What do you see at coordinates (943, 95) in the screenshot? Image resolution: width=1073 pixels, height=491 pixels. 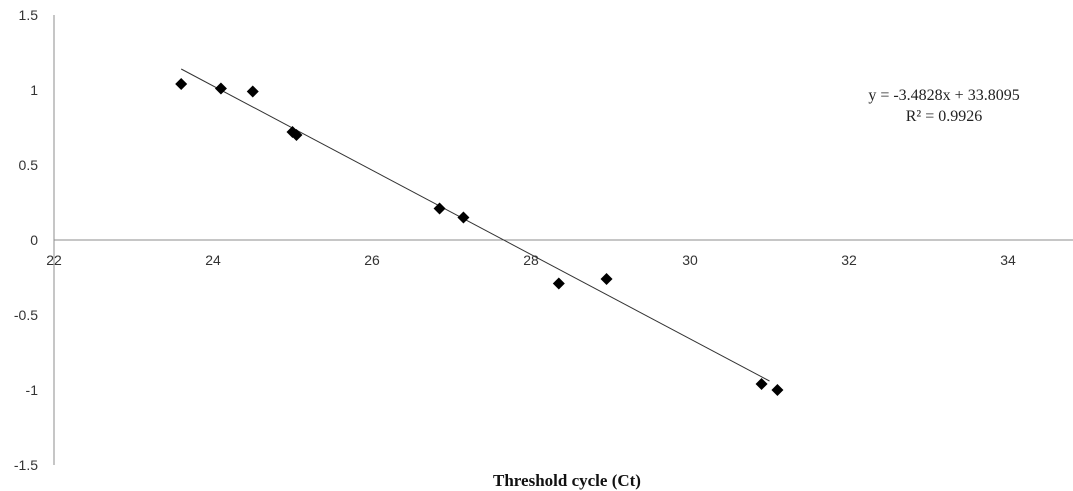 I see `trendline-equation: y = -3.4828x + 33.8095` at bounding box center [943, 95].